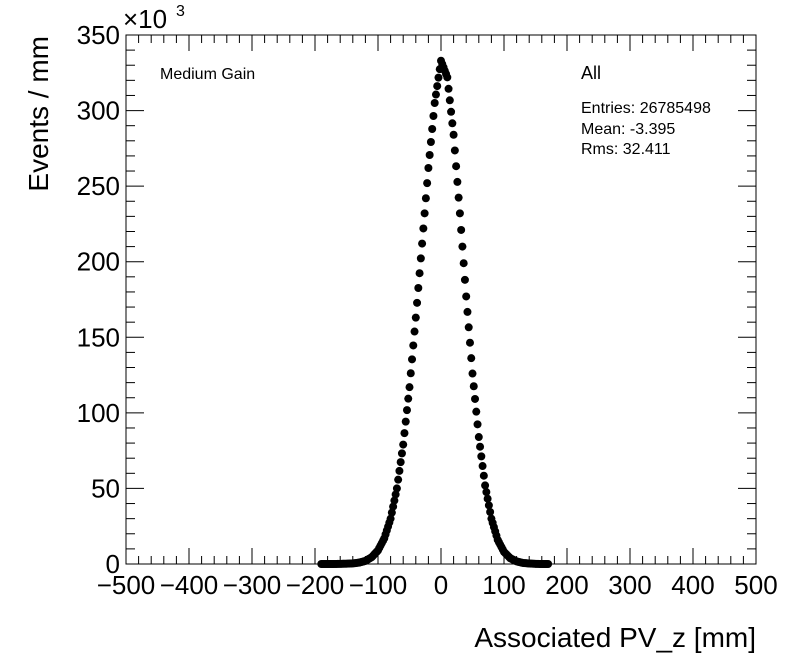 The image size is (796, 672). Describe the element at coordinates (628, 129) in the screenshot. I see `stat-mean: Mean: -3.395` at that location.